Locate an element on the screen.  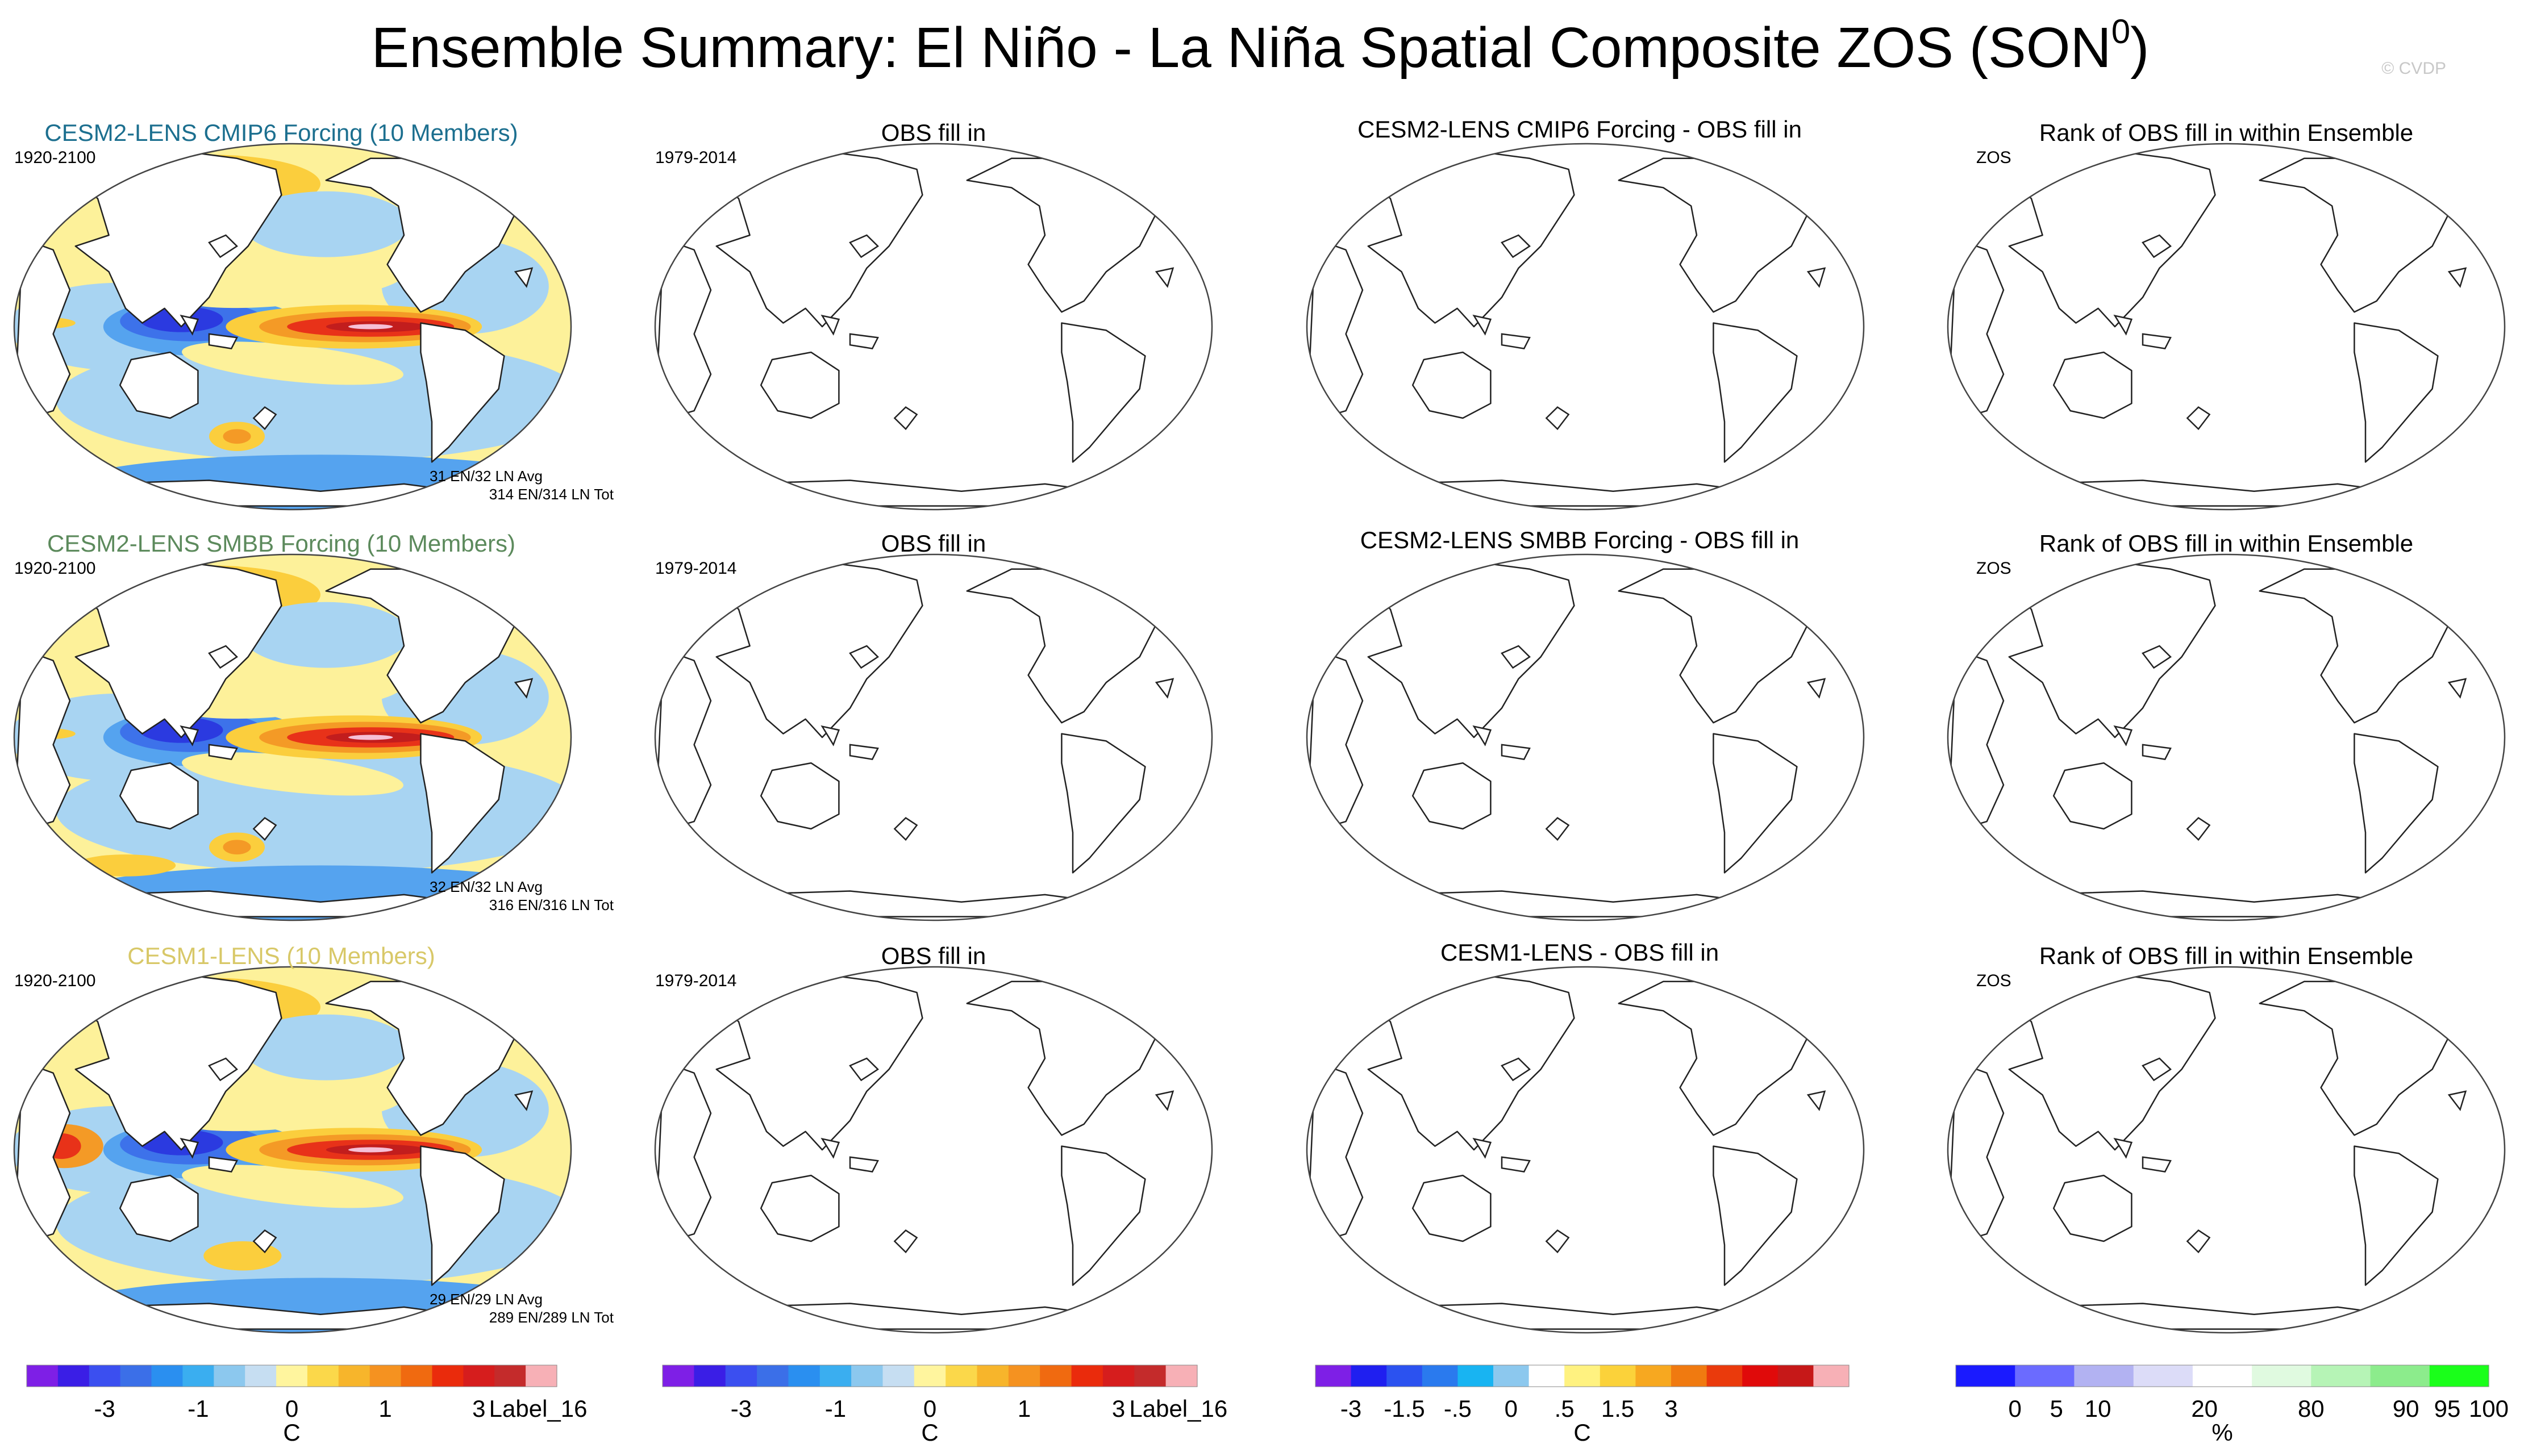
colorbar-tick-label: Label_16 is located at coordinates (538, 1408).